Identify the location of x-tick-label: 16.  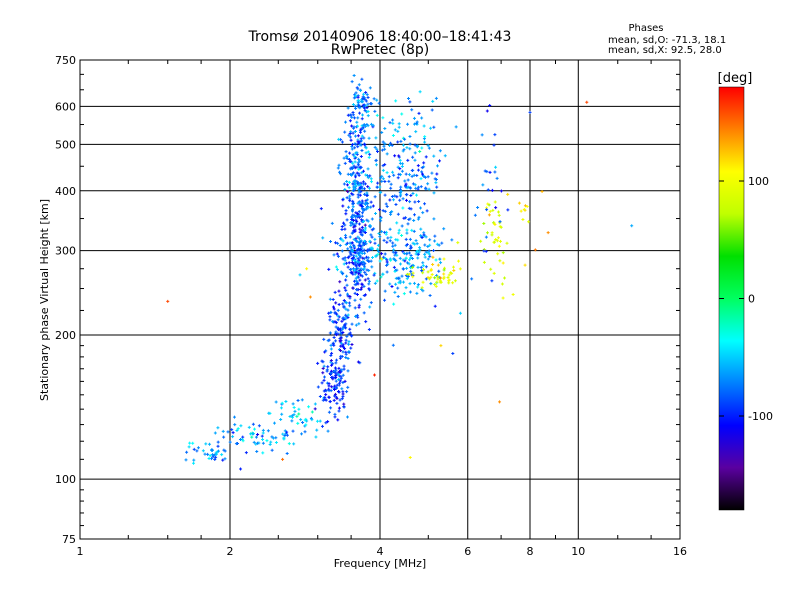
(680, 551).